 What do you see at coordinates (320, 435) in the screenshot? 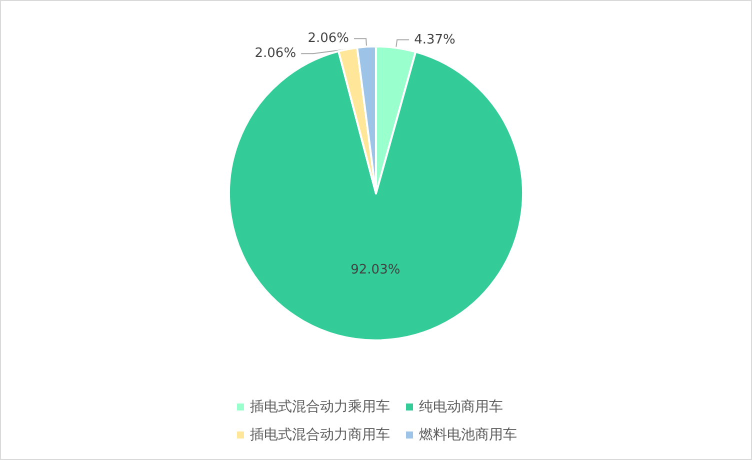
I see `legend-label: 插电式混合动力商用车` at bounding box center [320, 435].